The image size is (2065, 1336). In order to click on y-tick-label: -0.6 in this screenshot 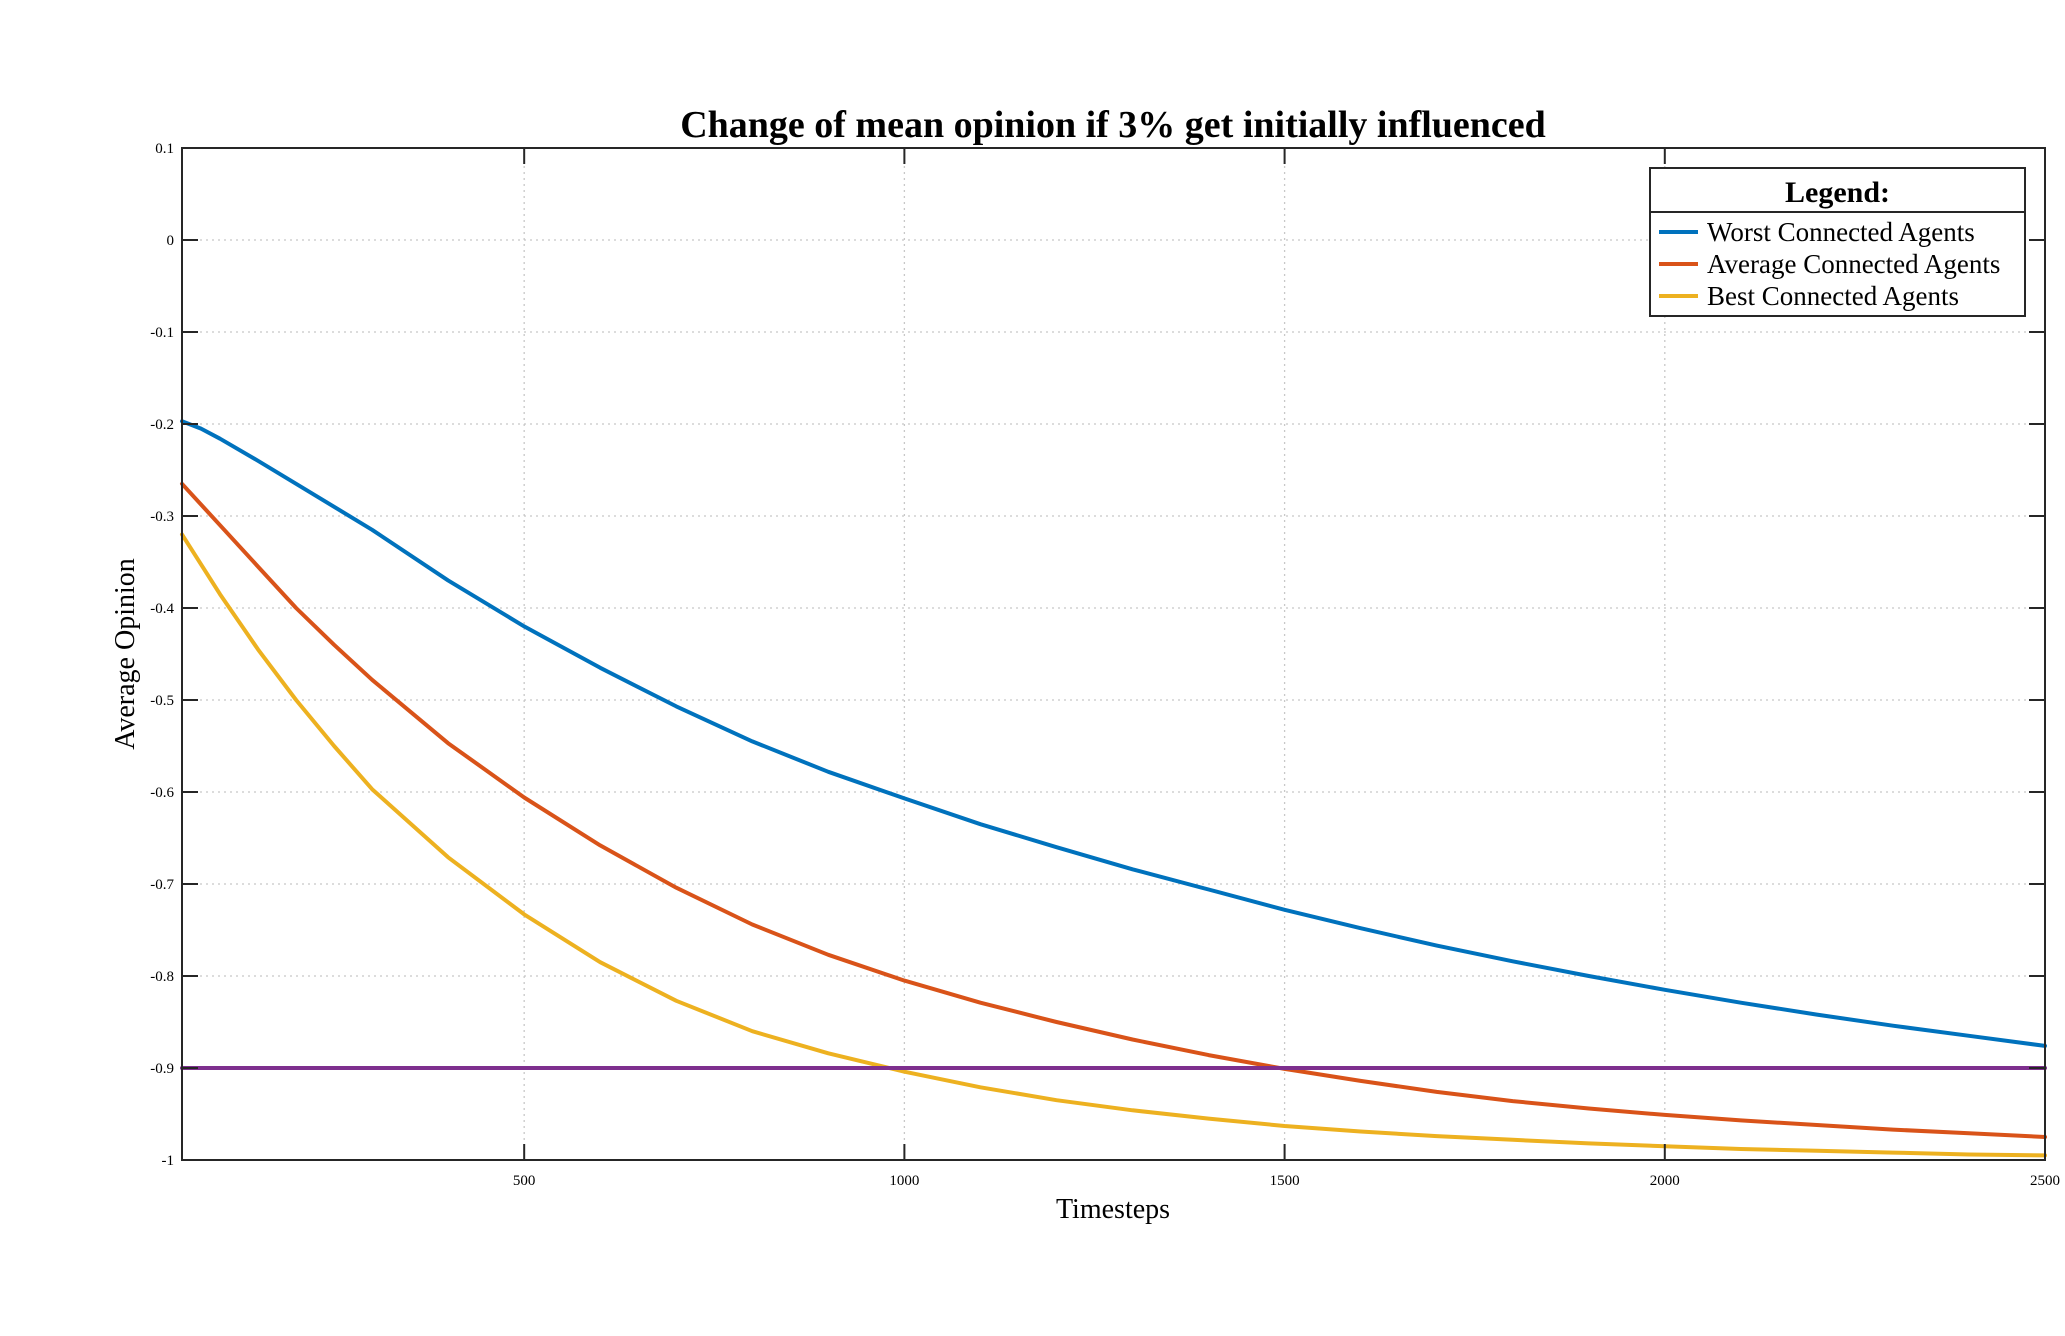, I will do `click(162, 793)`.